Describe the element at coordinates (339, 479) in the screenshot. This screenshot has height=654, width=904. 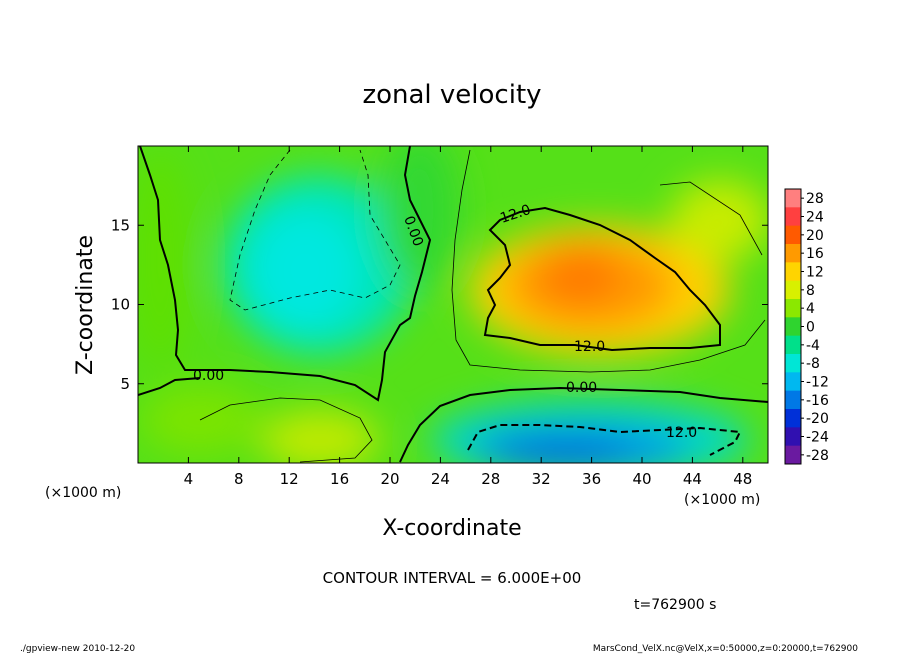
I see `x-tick-label: 16` at that location.